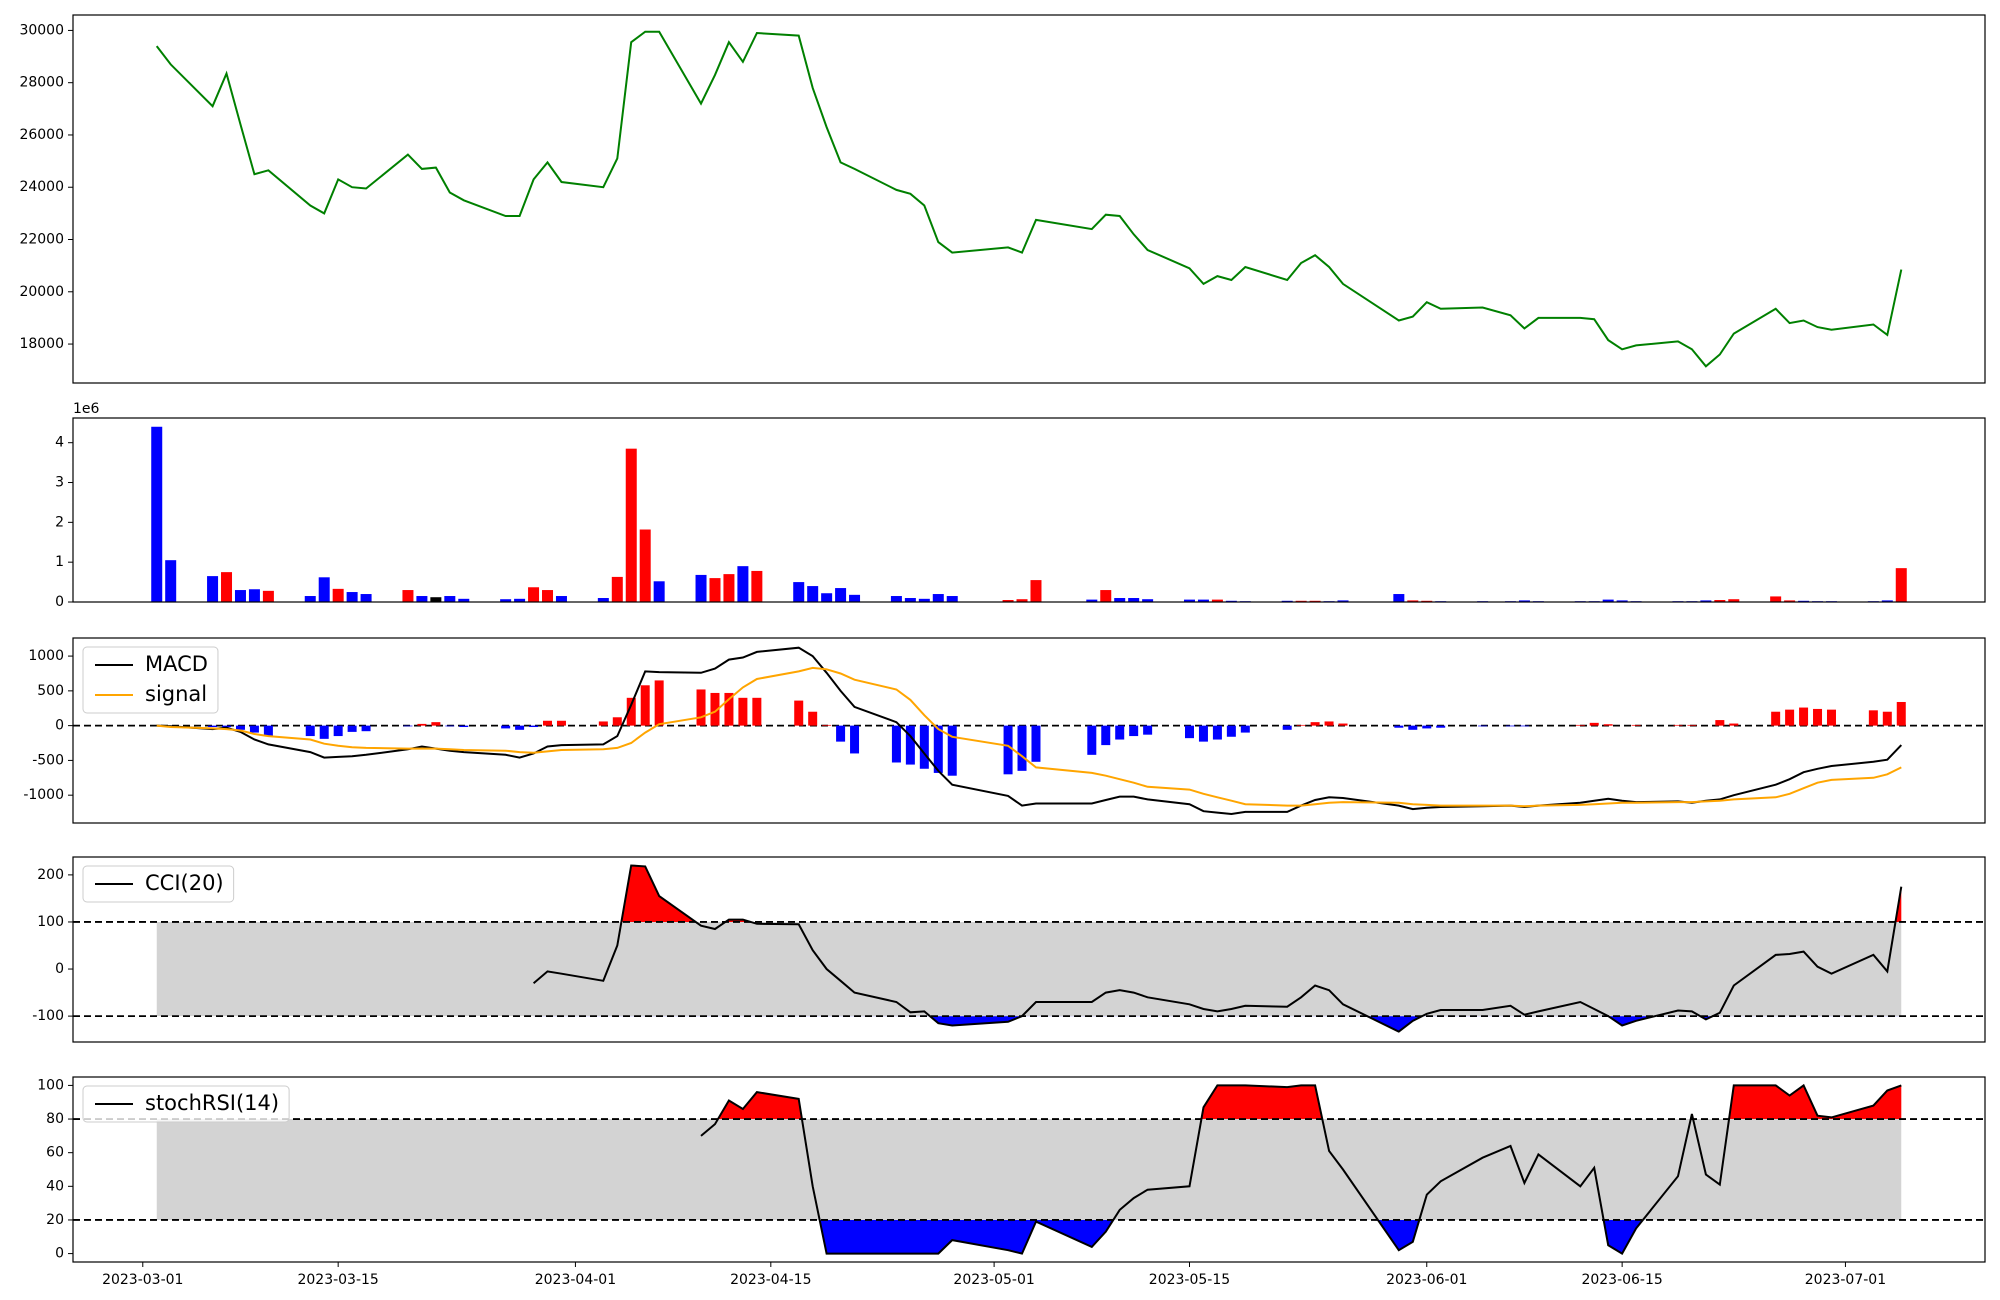 The image size is (2000, 1300). What do you see at coordinates (59, 443) in the screenshot?
I see `y-tick-label: 4` at bounding box center [59, 443].